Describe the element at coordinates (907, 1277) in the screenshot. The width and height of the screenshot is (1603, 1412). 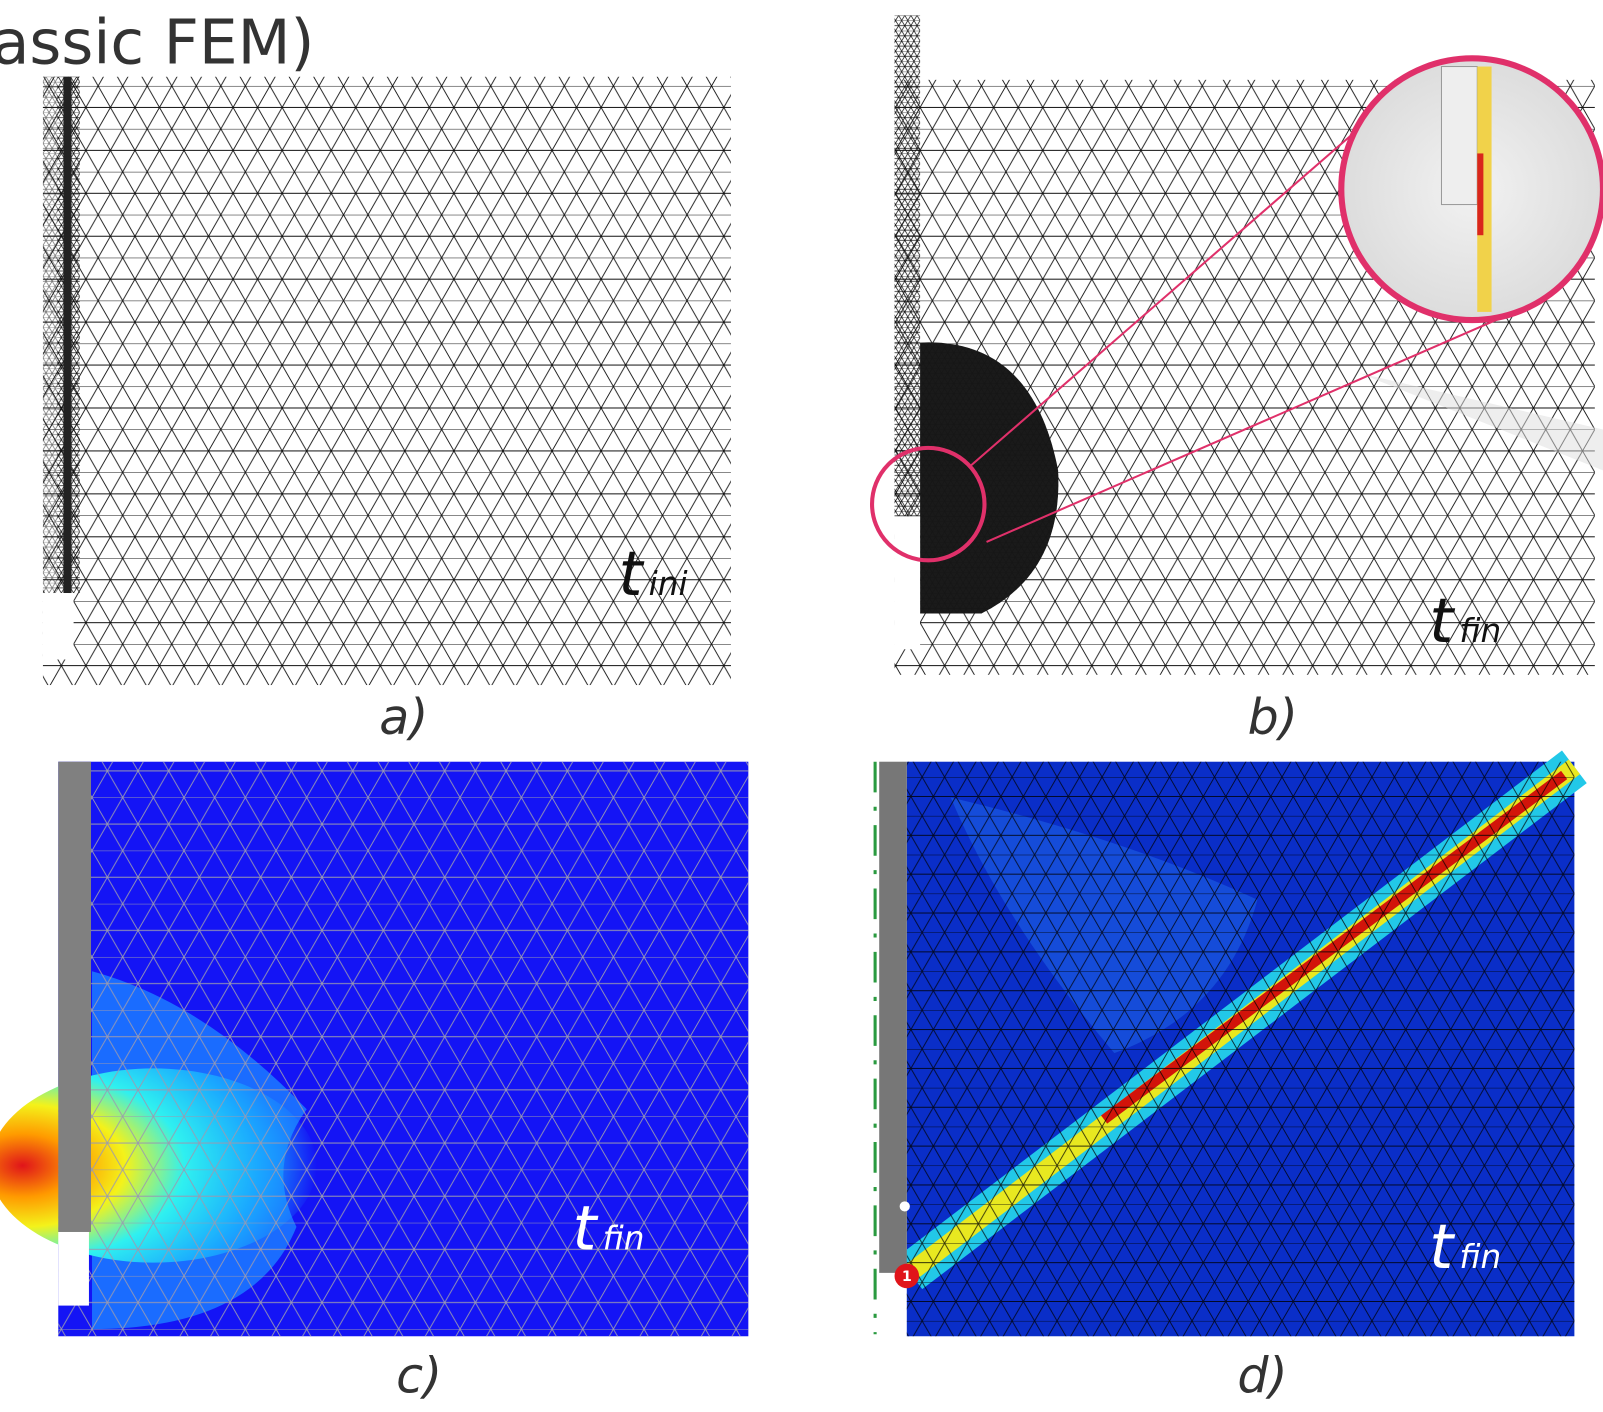
I see `marker-label: 1` at that location.